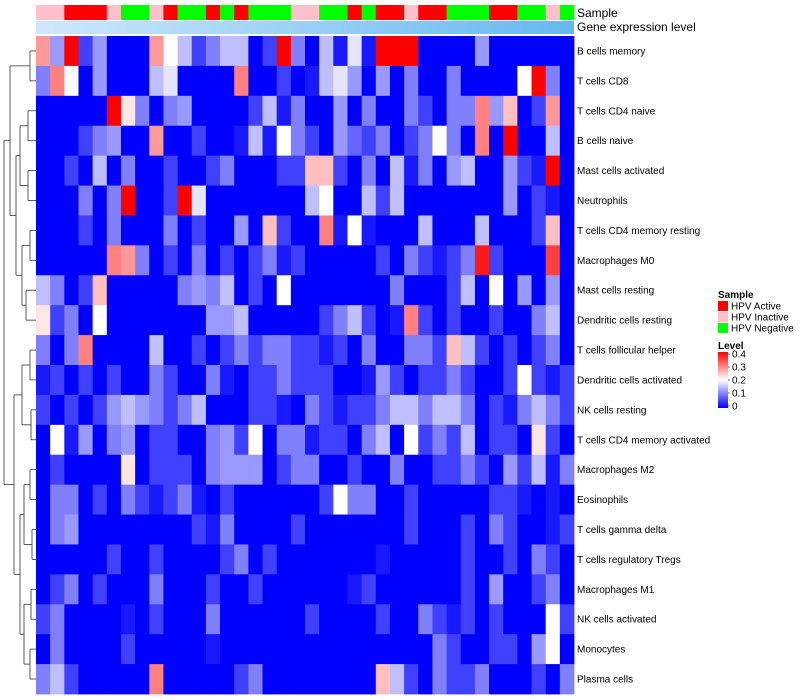  I want to click on row-label: Mast cells activated, so click(620, 171).